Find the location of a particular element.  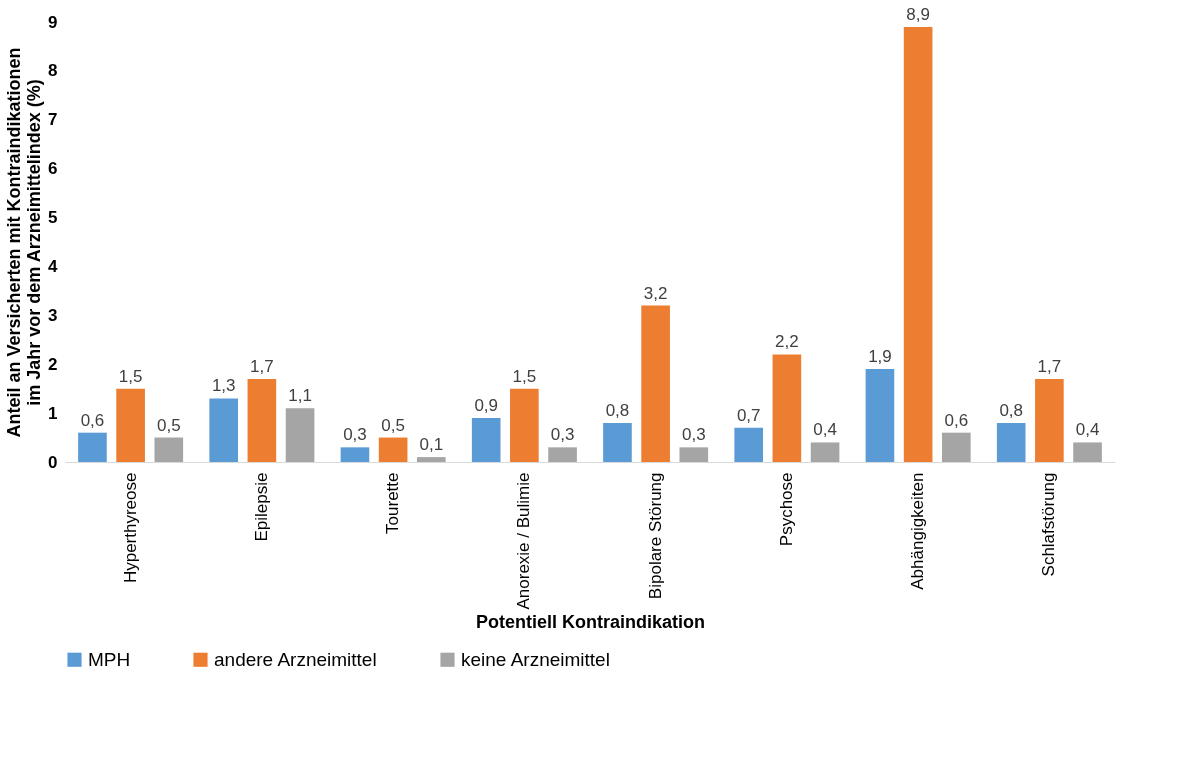

x-tick-label: Anorexie / Bulimie is located at coordinates (524, 541).